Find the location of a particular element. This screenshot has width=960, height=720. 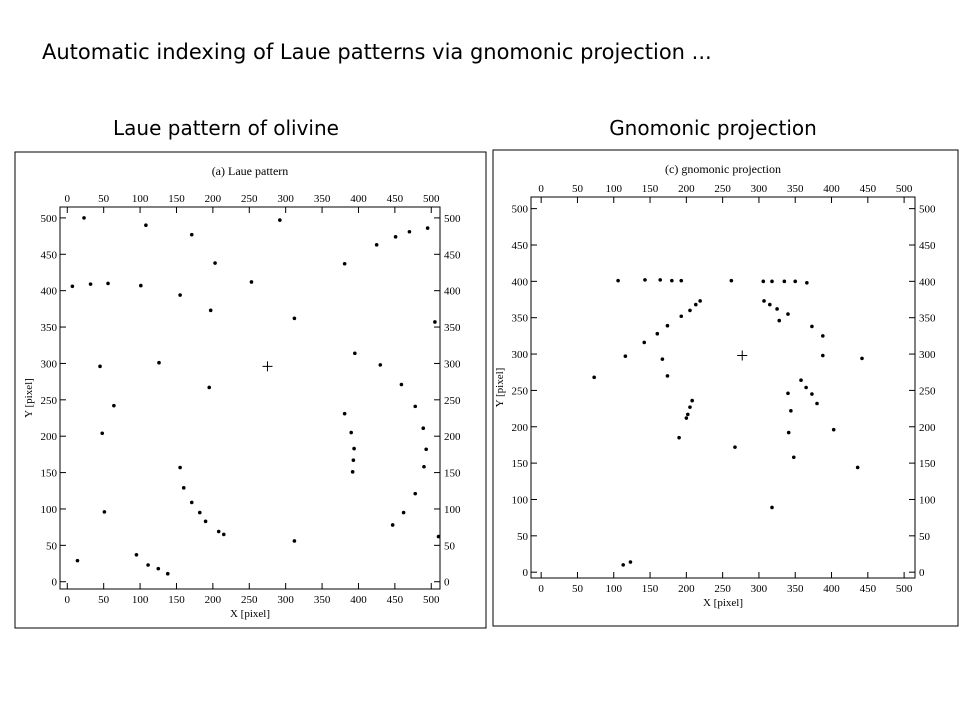

y-tick-label: 500 is located at coordinates (520, 210).